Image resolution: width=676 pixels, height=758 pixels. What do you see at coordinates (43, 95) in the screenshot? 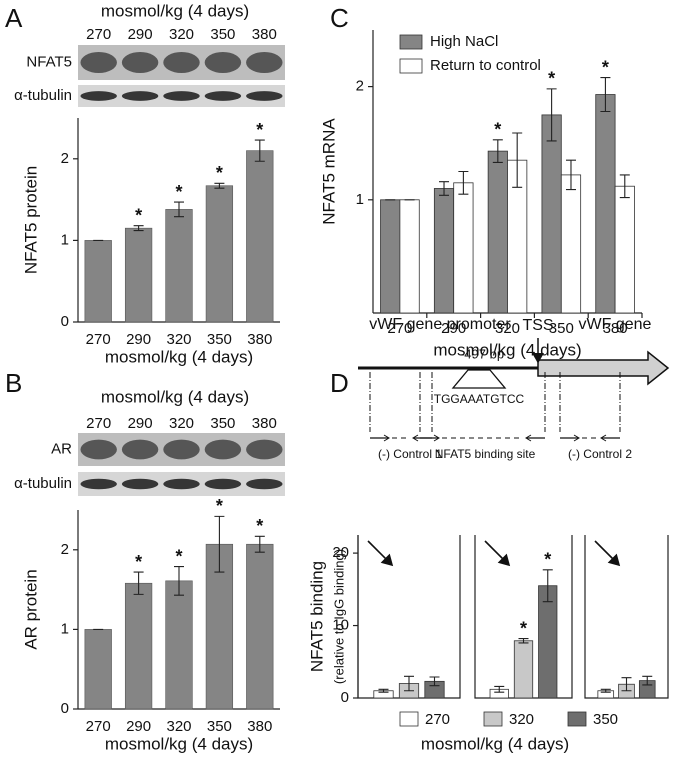
I see `blot-row-label: α-tubulin` at bounding box center [43, 95].